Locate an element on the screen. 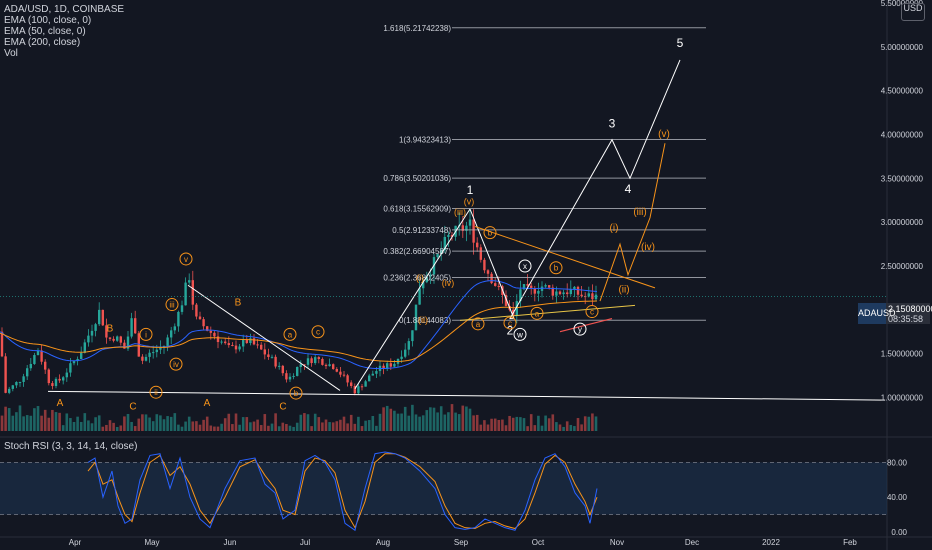 The width and height of the screenshot is (932, 550). ema-50-line is located at coordinates (299, 325).